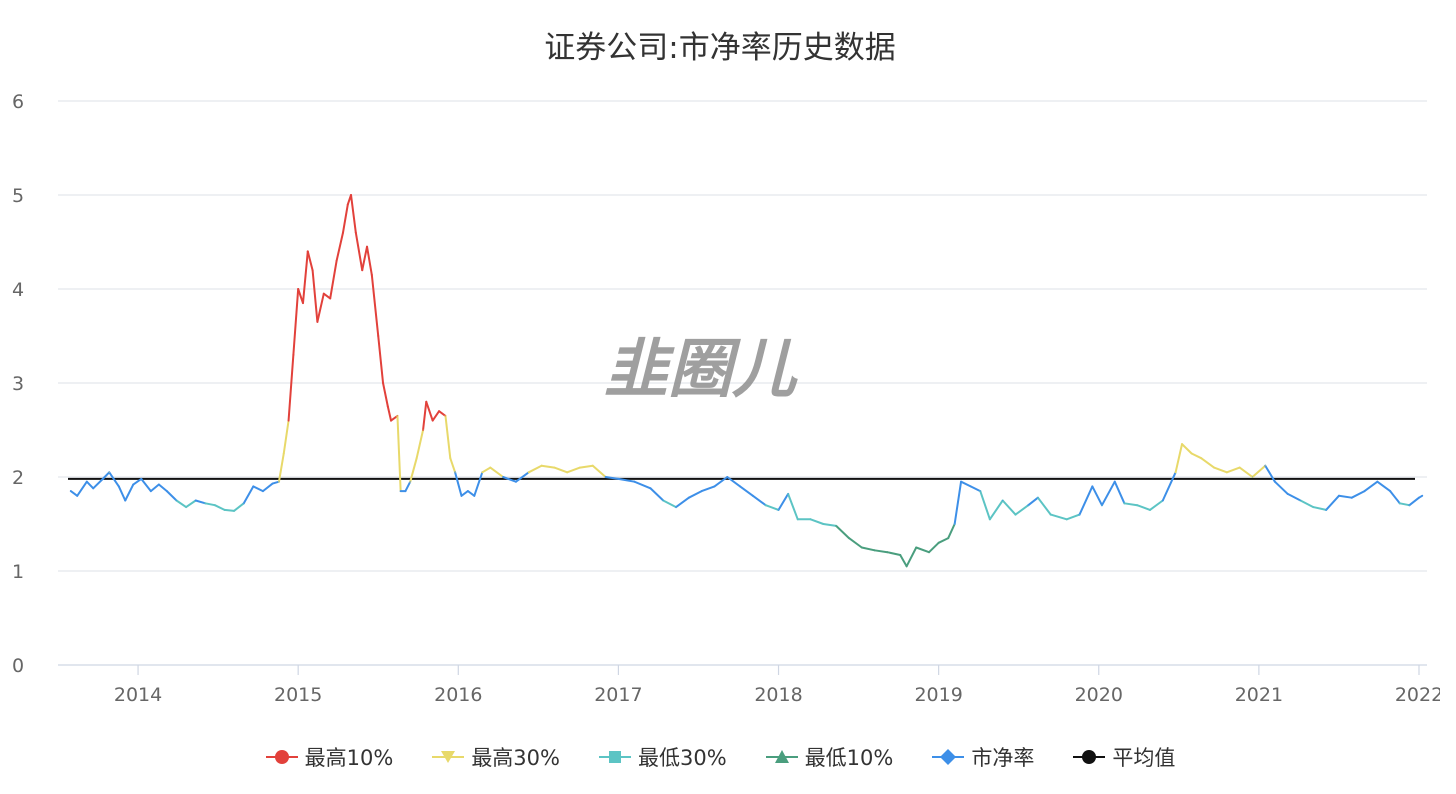 Image resolution: width=1456 pixels, height=794 pixels. I want to click on x-tick-label: 2017, so click(618, 695).